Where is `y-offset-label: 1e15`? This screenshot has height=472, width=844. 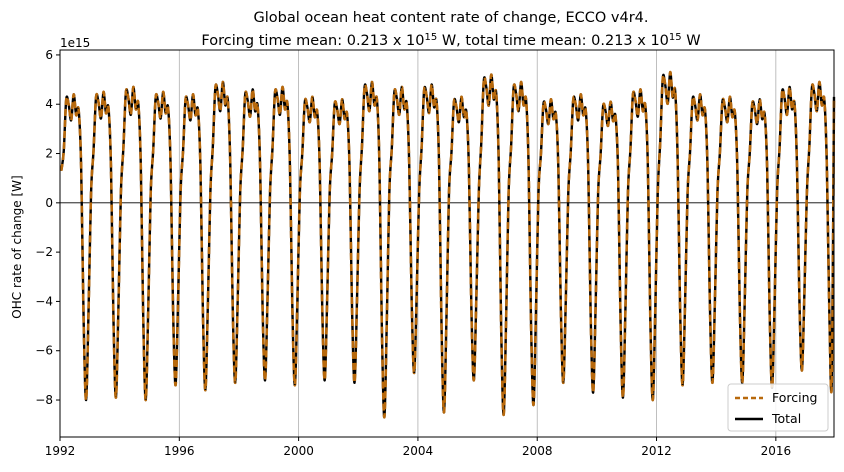
y-offset-label: 1e15 is located at coordinates (75, 43).